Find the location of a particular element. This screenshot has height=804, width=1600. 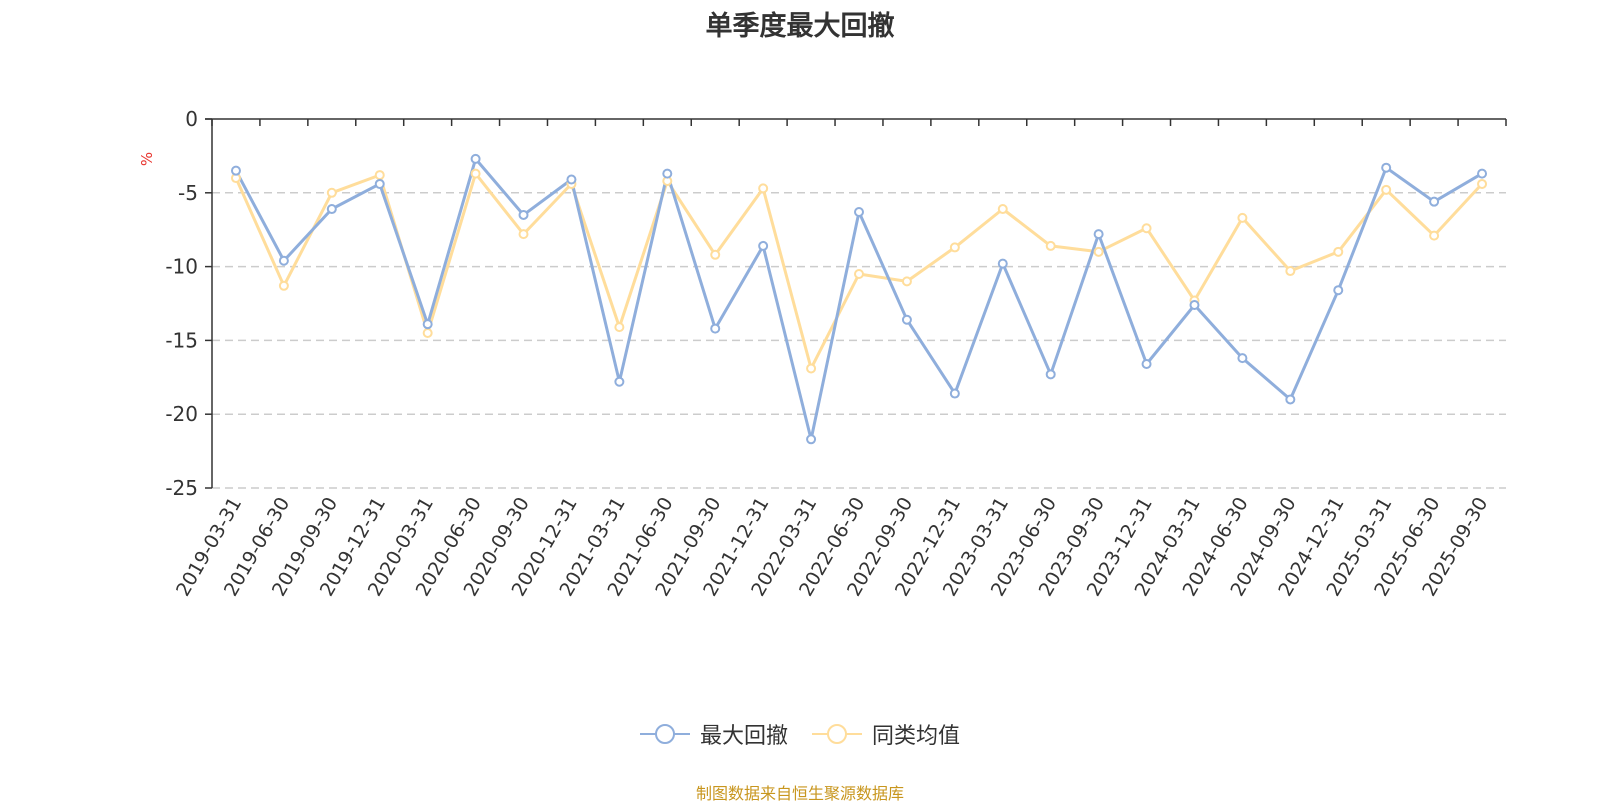

y-tick-label: -10 is located at coordinates (181, 267).